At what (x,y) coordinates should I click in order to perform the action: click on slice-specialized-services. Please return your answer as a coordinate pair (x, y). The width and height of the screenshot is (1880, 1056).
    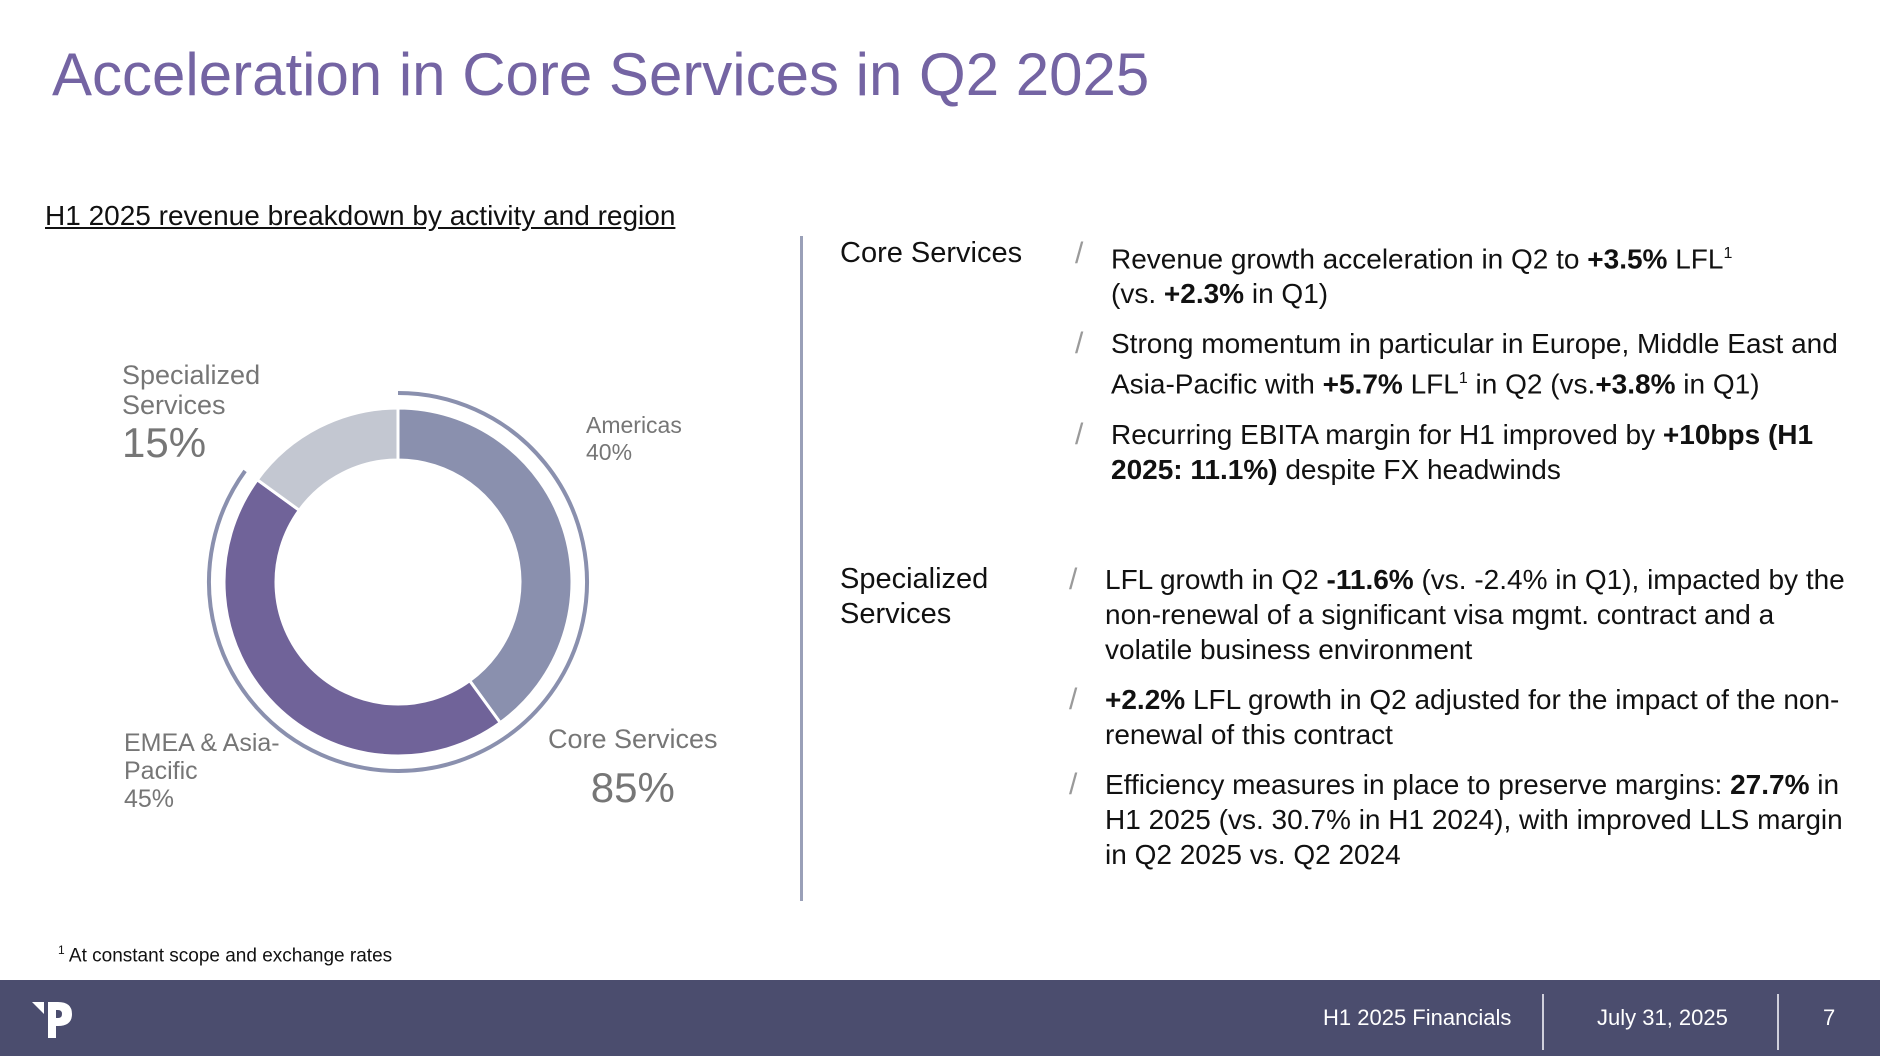
    Looking at the image, I should click on (327, 459).